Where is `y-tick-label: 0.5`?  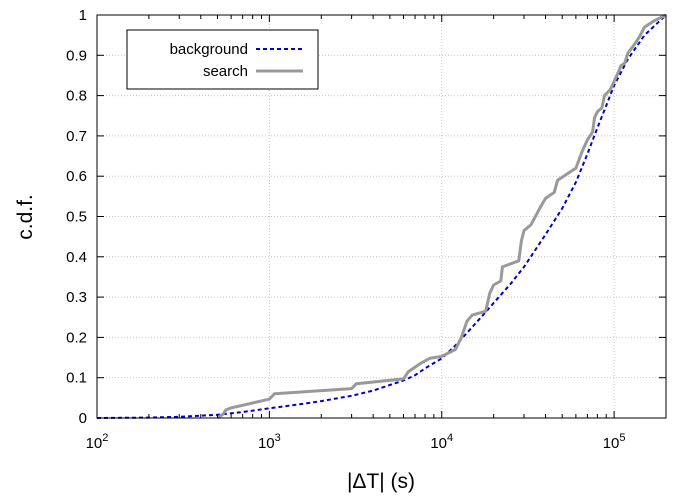
y-tick-label: 0.5 is located at coordinates (76, 217).